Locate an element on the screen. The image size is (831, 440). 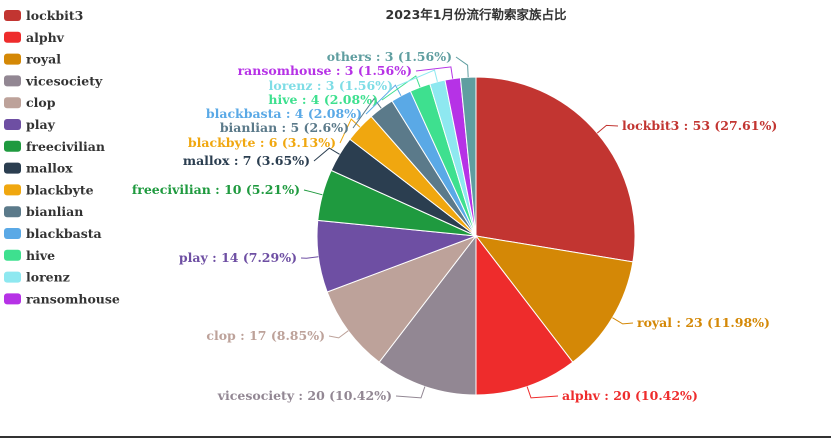
leader-line-hive is located at coordinates (401, 88).